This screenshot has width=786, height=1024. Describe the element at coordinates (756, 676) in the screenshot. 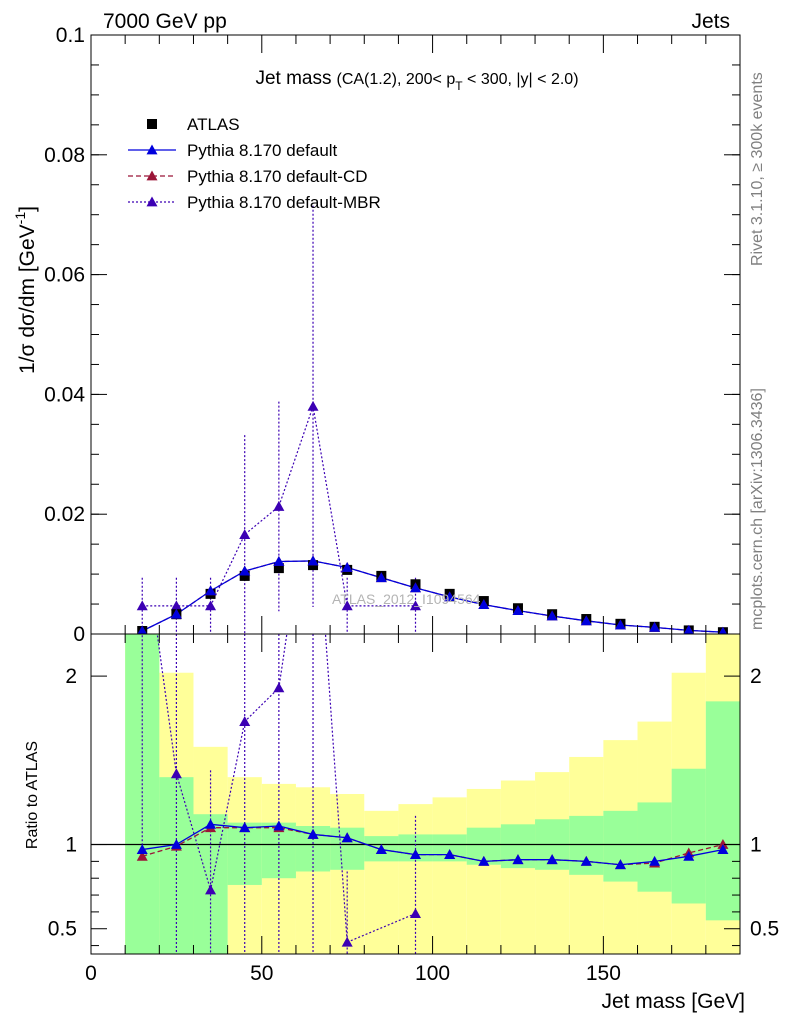

I see `bottom-y-tick-label-right: 2` at that location.